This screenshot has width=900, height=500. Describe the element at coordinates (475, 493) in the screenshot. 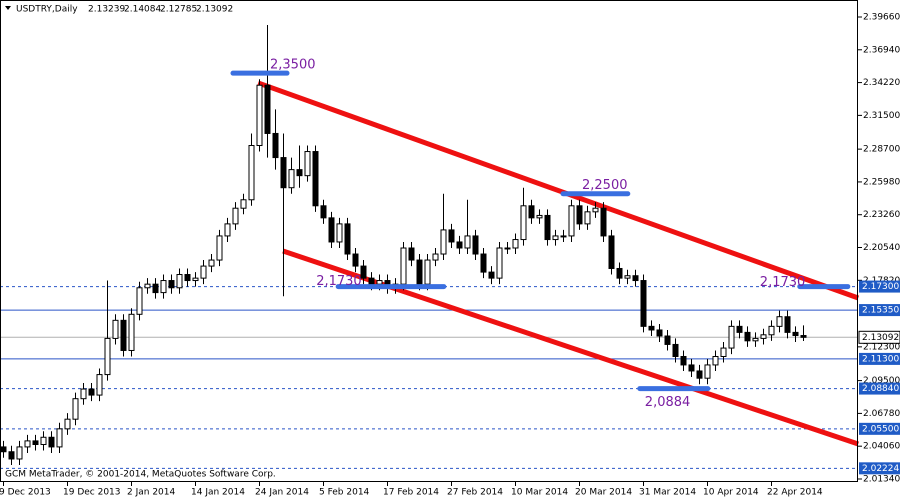

I see `x-tick-label: 27 Feb 2014` at that location.